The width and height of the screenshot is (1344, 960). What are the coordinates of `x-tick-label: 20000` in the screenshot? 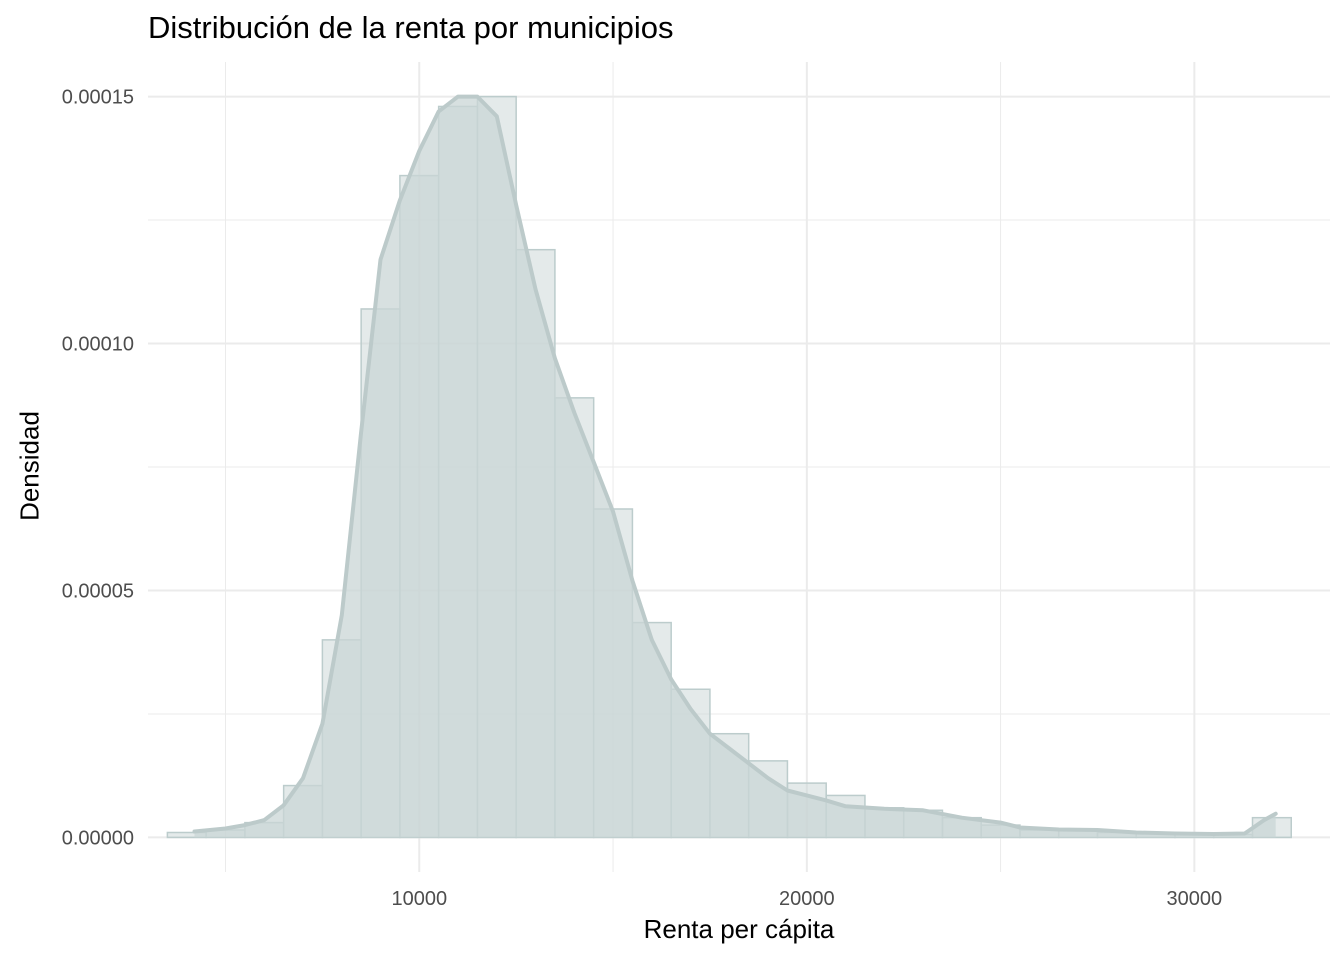 It's located at (807, 899).